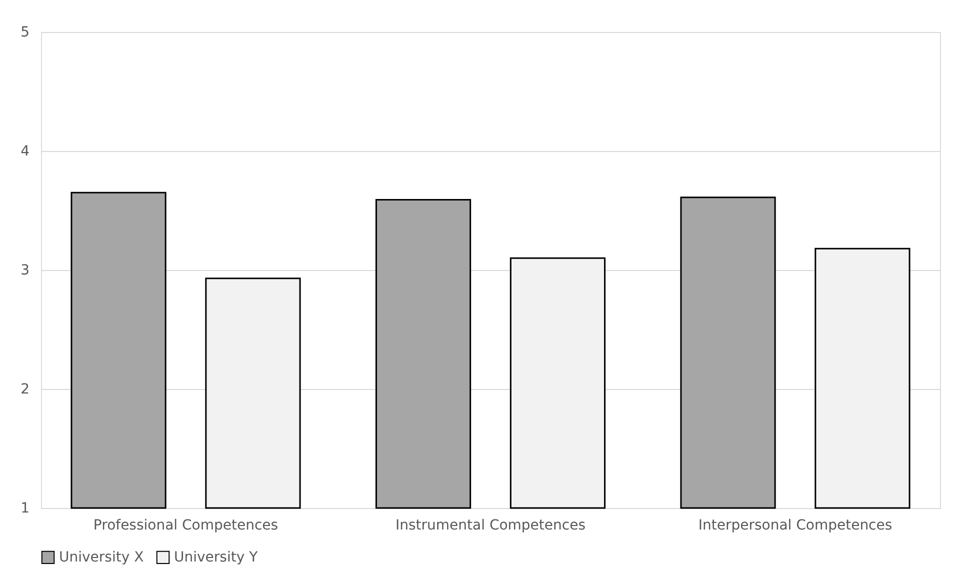  Describe the element at coordinates (216, 557) in the screenshot. I see `legend-label: University Y` at that location.